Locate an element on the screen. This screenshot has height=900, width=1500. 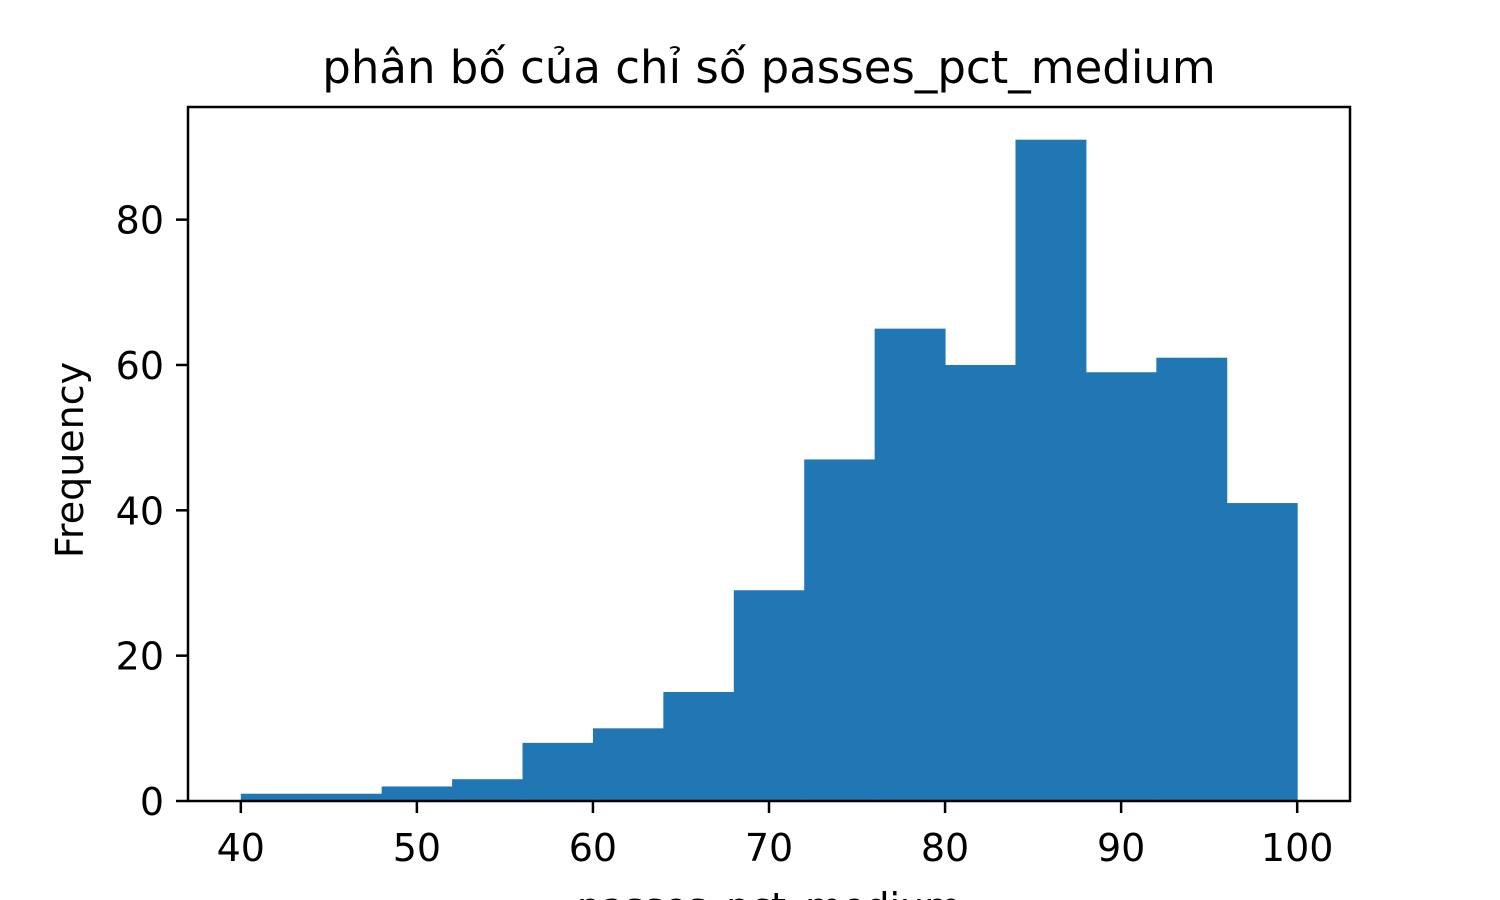
x-axis-label: passes_pct_medium is located at coordinates (769, 892).